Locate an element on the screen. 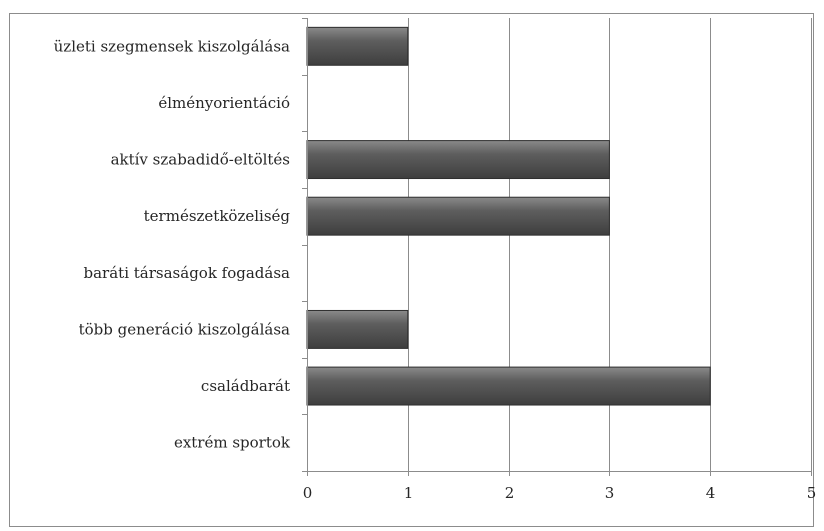  x-tick-label: 2 is located at coordinates (510, 493).